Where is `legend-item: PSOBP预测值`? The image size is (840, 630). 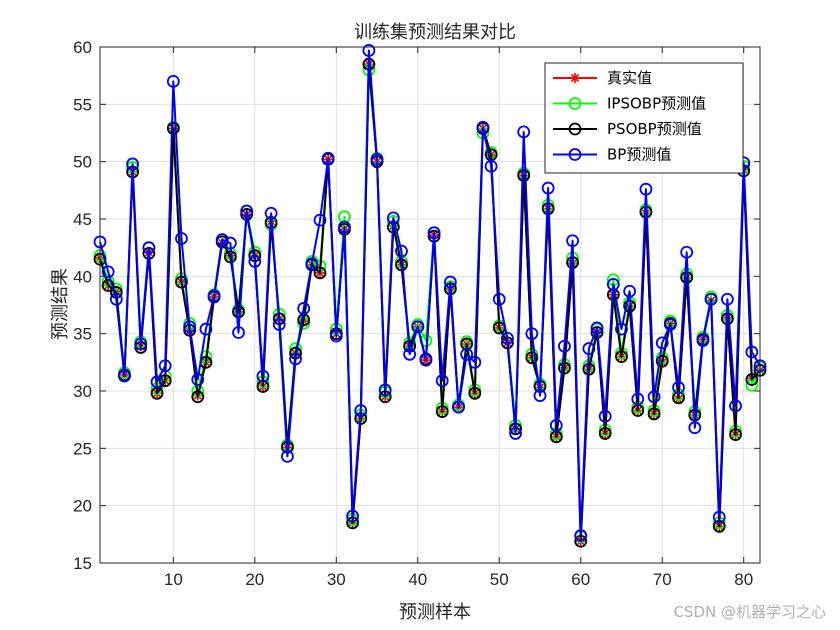
legend-item: PSOBP预测值 is located at coordinates (627, 129).